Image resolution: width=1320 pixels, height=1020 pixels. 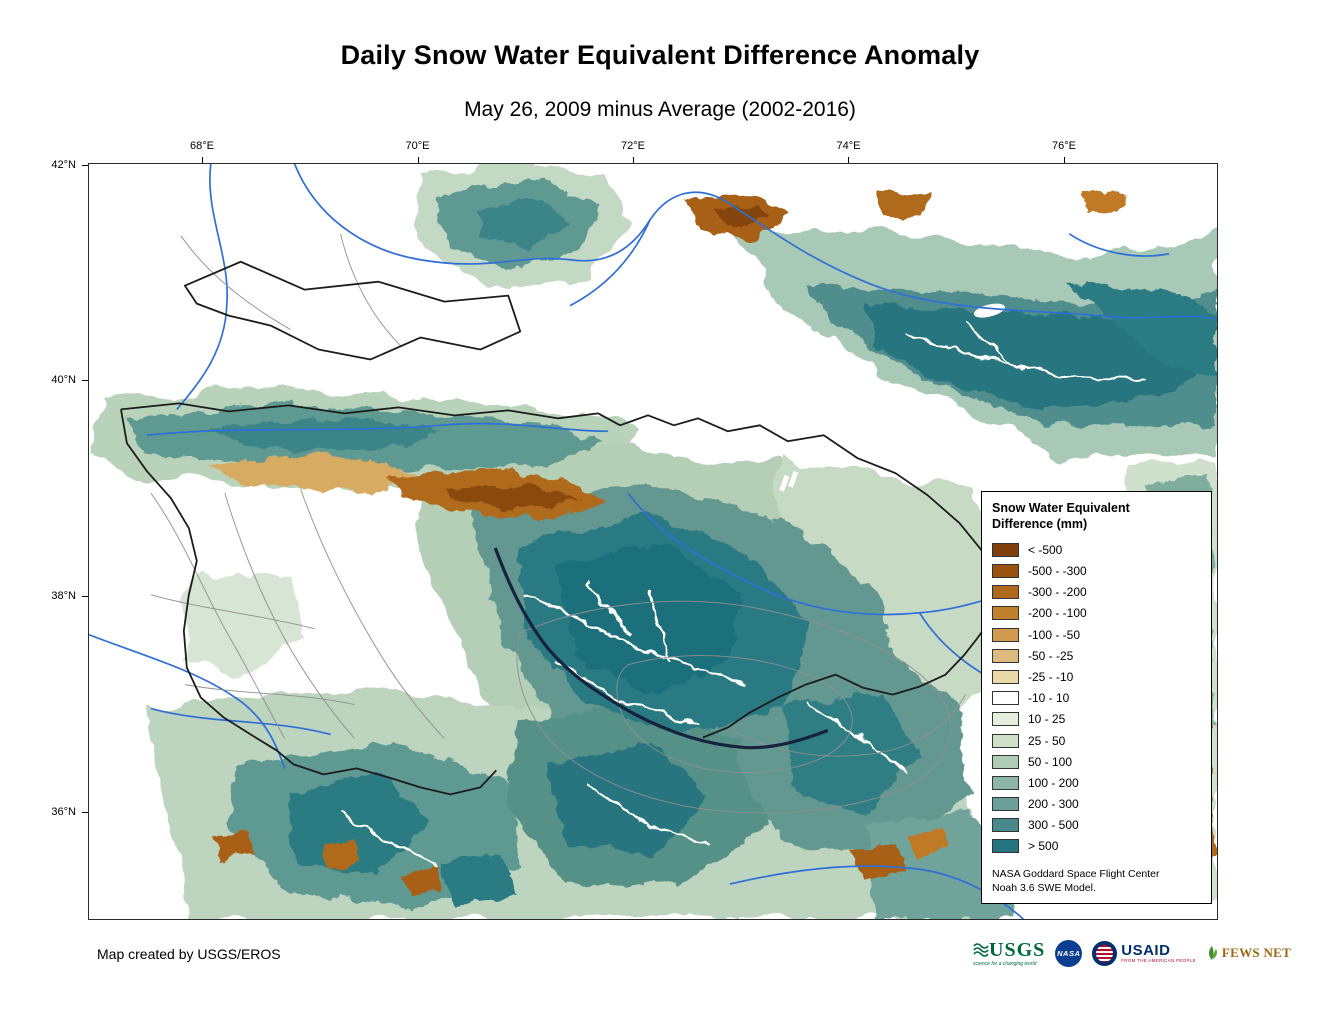 What do you see at coordinates (1051, 655) in the screenshot?
I see `legend-class-label: -50 - -25` at bounding box center [1051, 655].